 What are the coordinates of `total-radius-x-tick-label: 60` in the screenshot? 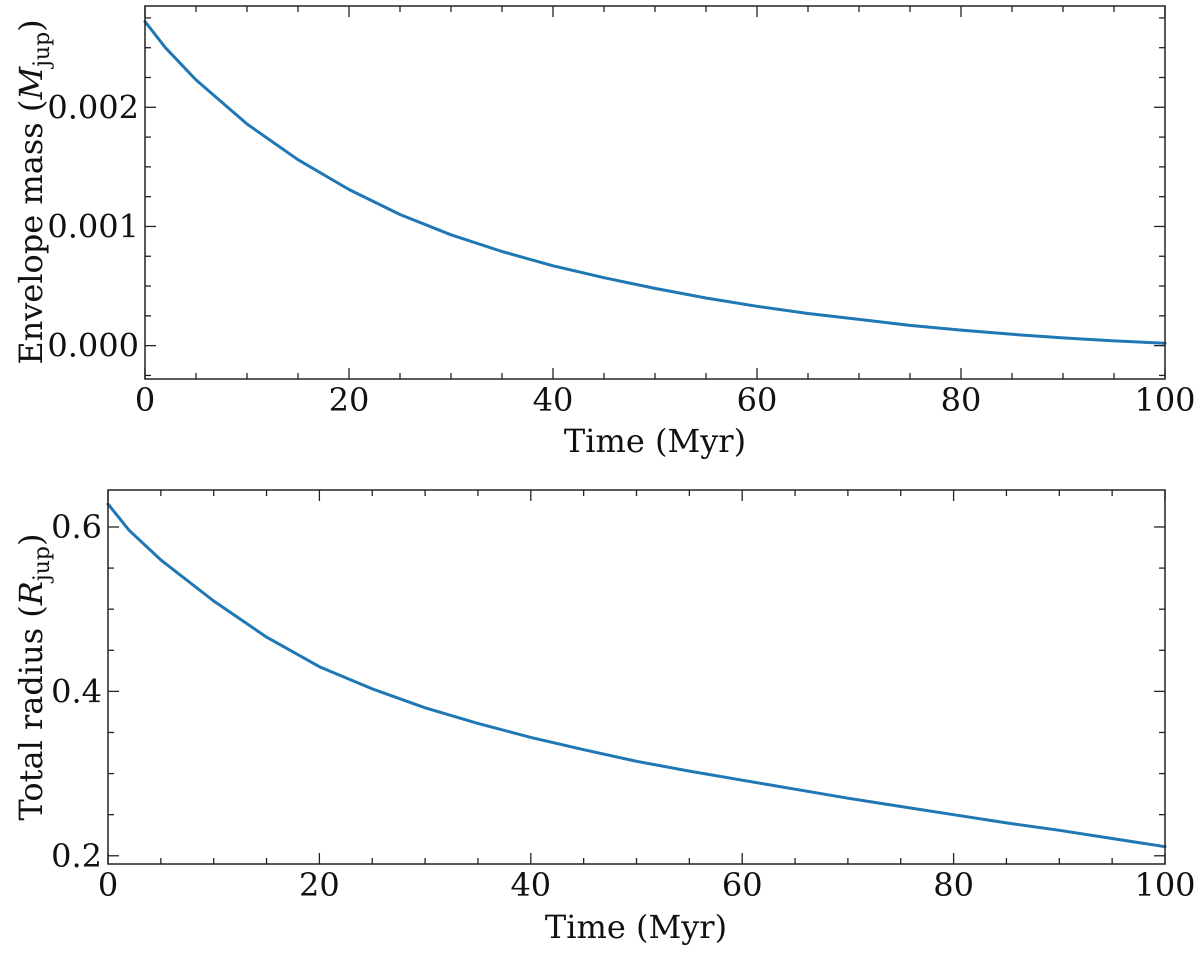 It's located at (742, 885).